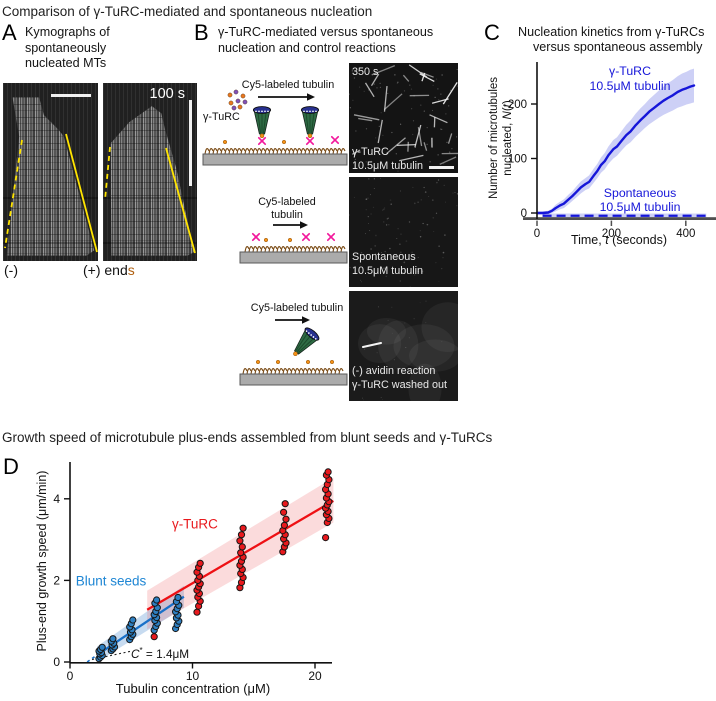 Image resolution: width=716 pixels, height=701 pixels. Describe the element at coordinates (315, 676) in the screenshot. I see `svg-text: 20` at that location.